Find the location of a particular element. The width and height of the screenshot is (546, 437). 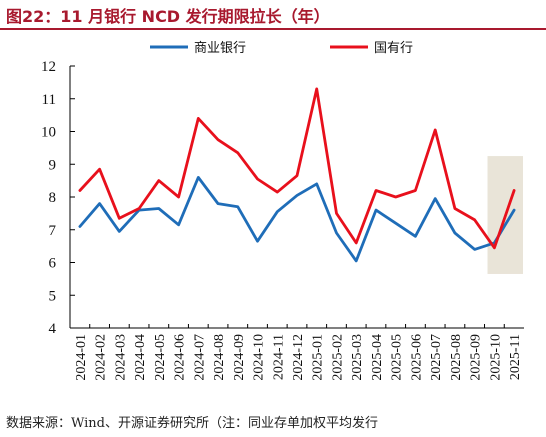

y-tick-label: 6 is located at coordinates (53, 264).